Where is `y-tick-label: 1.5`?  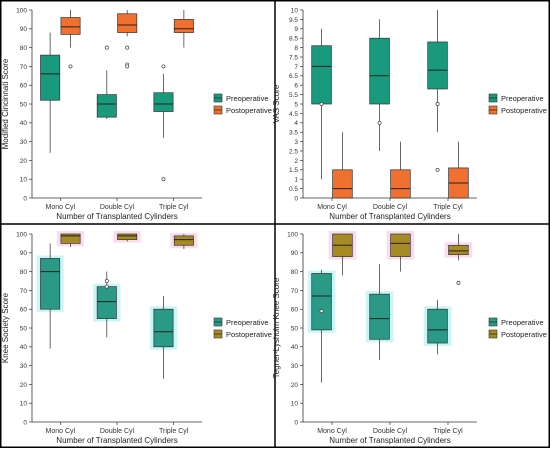
y-tick-label: 1.5 is located at coordinates (293, 170).